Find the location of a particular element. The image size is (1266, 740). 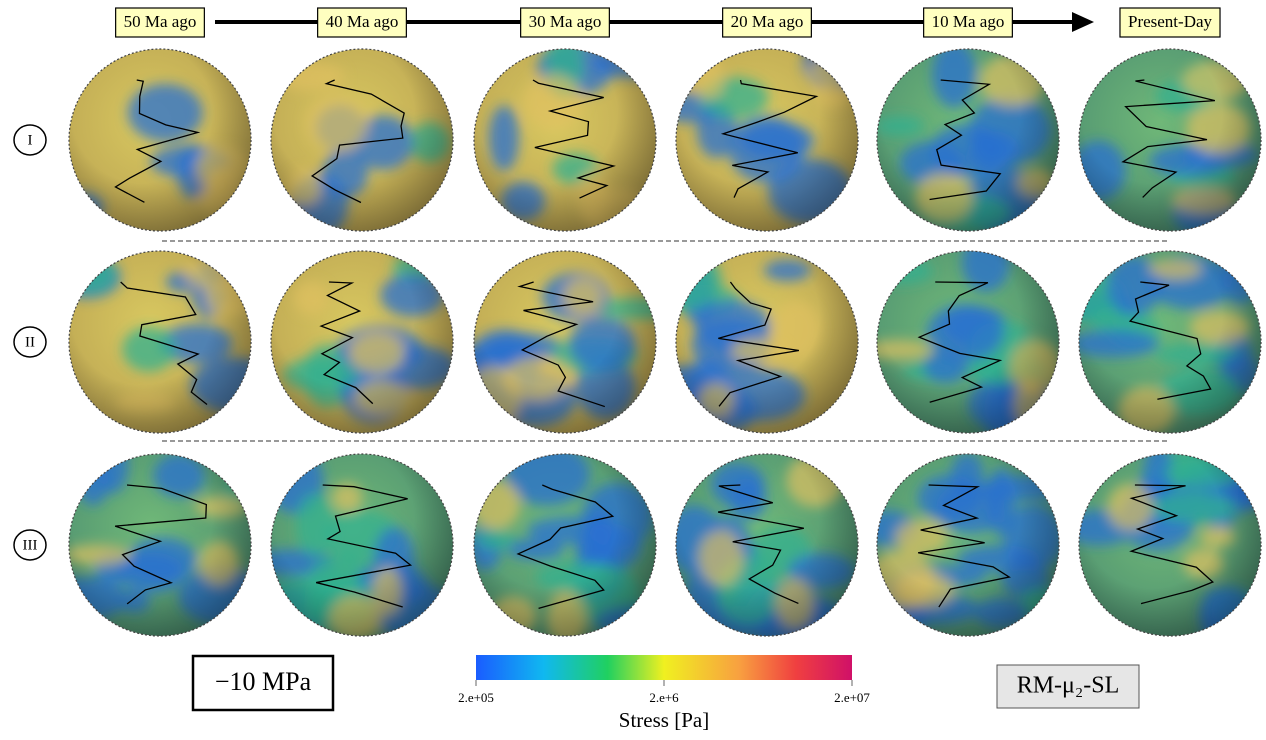

colorbar-label: Stress [Pa] is located at coordinates (664, 720).